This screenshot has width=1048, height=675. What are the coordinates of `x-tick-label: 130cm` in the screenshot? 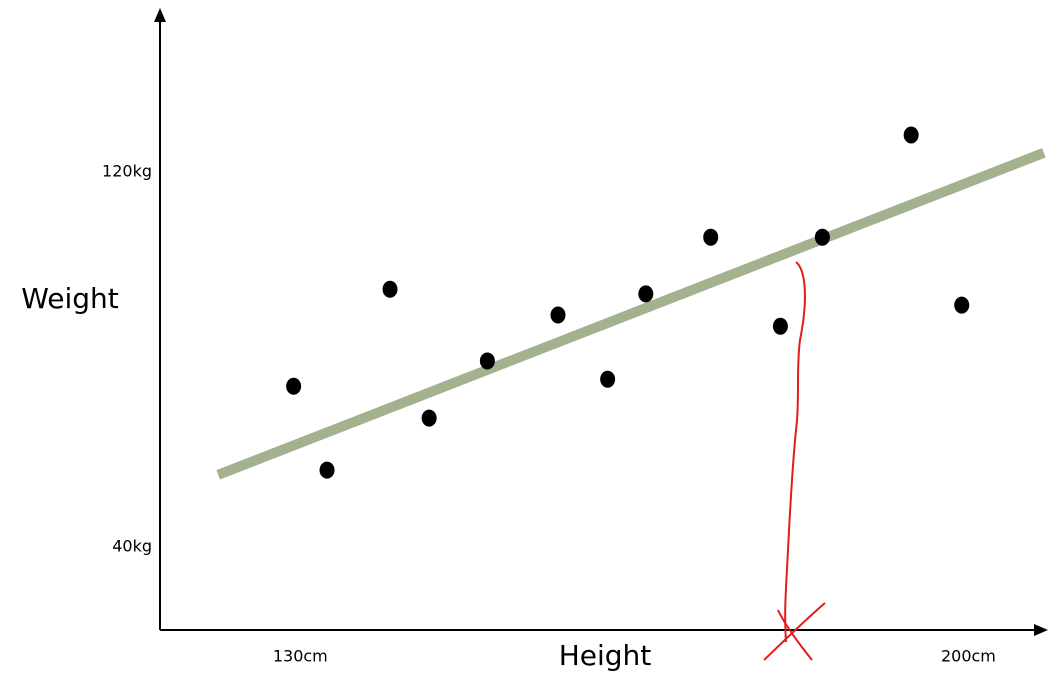 It's located at (300, 656).